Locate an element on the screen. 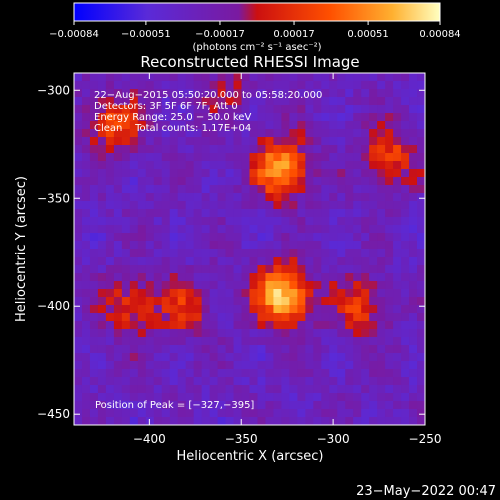 The height and width of the screenshot is (500, 500). y-tick-label: −300 is located at coordinates (53, 90).